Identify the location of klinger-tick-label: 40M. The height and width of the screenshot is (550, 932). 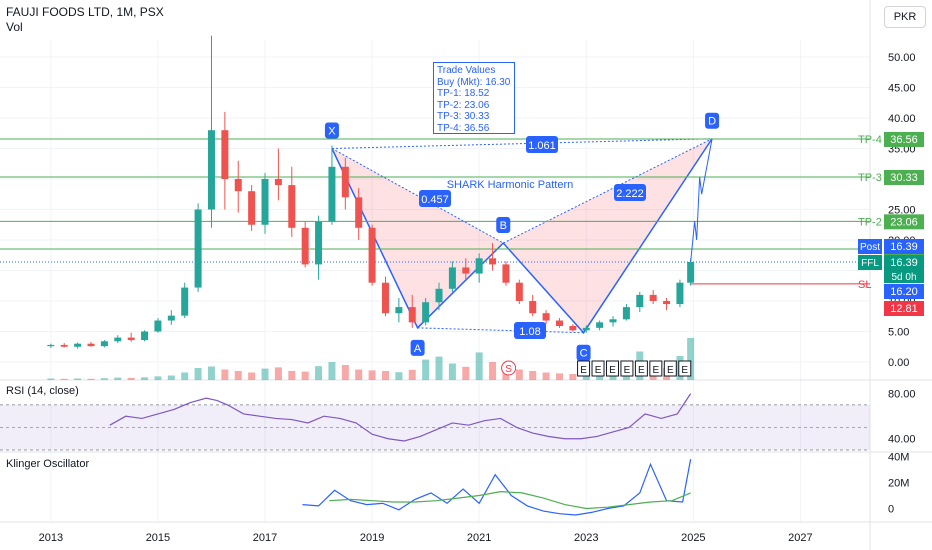
(898, 458).